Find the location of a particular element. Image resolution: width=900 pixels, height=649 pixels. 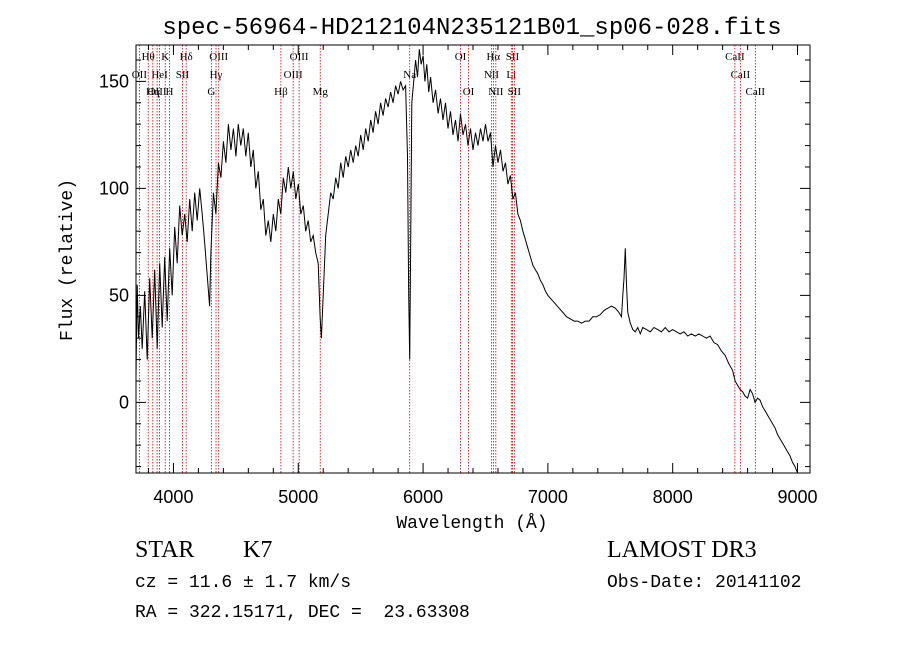

marker-label: Hβ is located at coordinates (281, 92).